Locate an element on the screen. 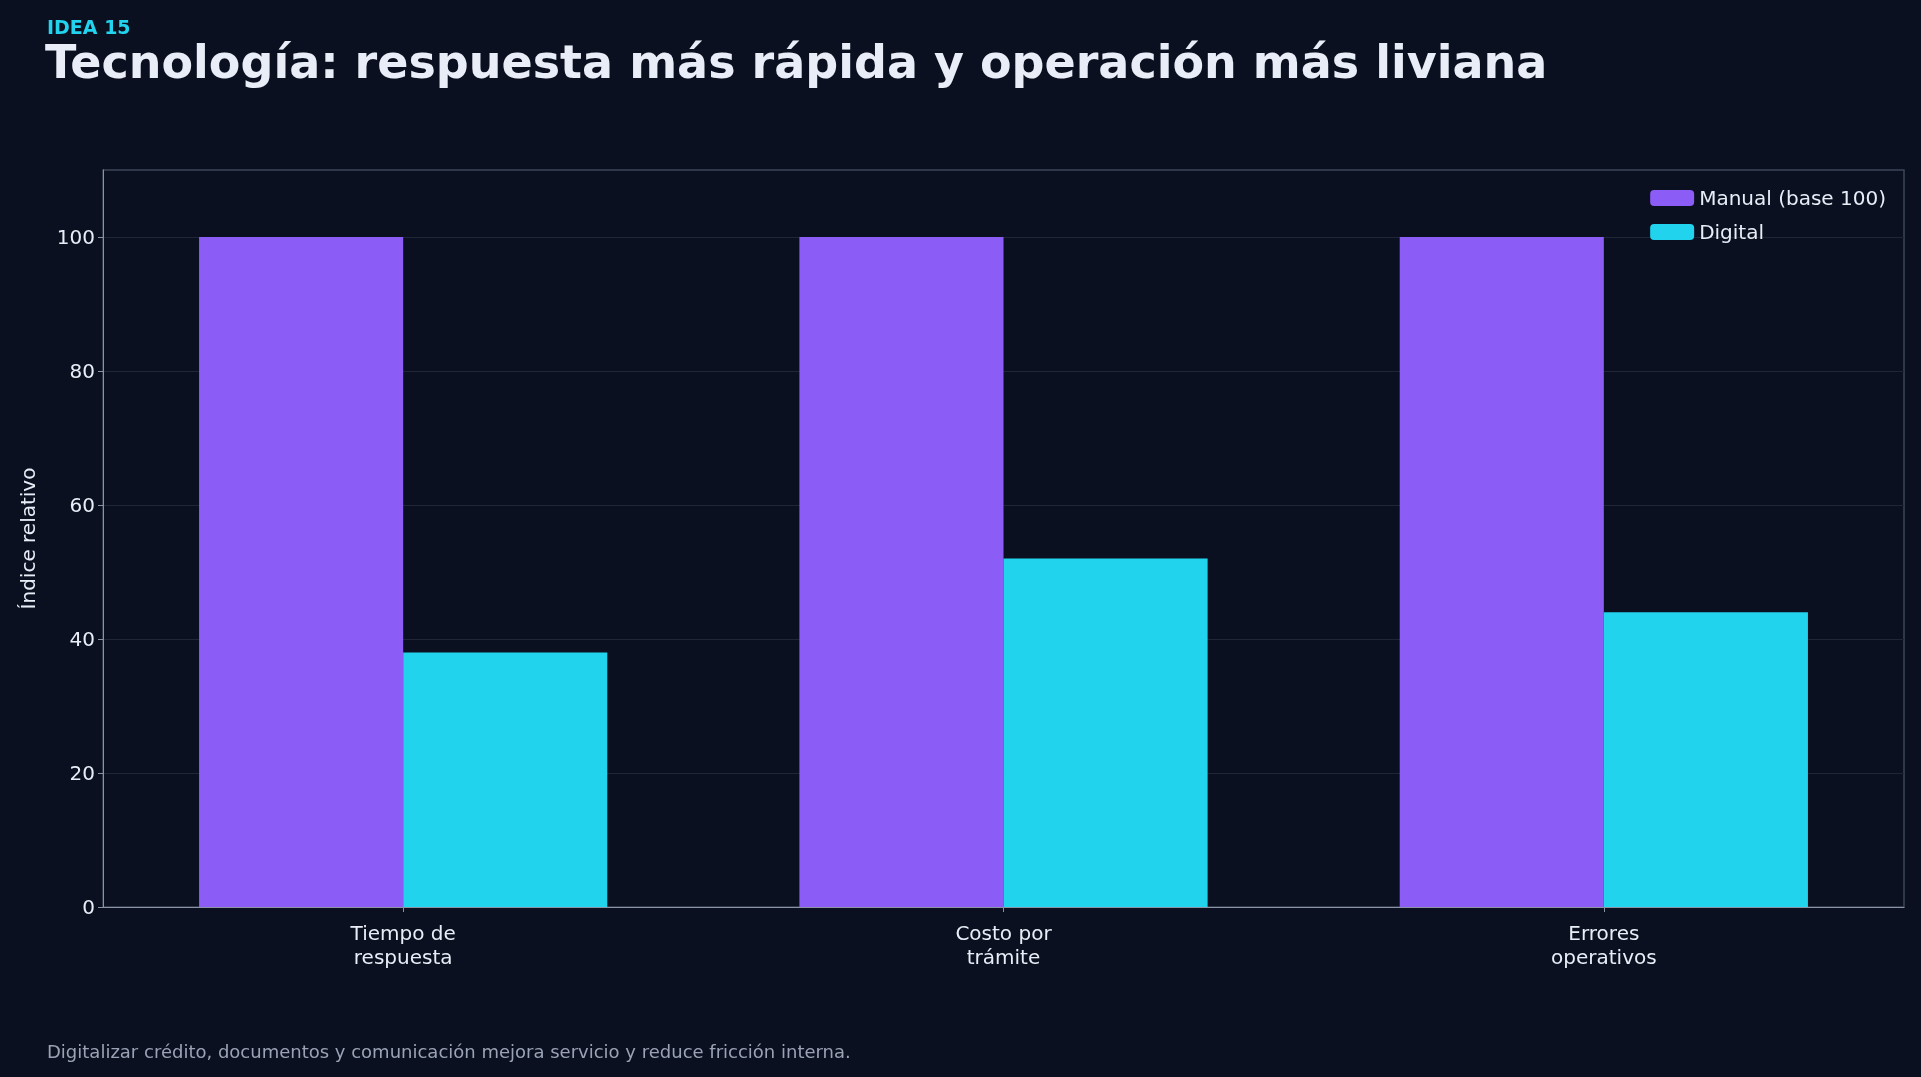 The height and width of the screenshot is (1077, 1921). y-axis-title: Índice relativo is located at coordinates (28, 538).